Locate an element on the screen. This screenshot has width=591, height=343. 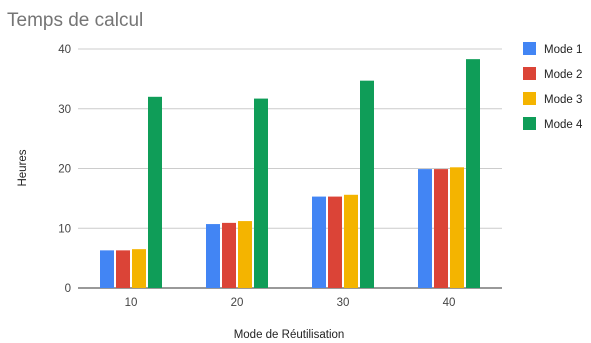
y-tick-label: 0 is located at coordinates (68, 289).